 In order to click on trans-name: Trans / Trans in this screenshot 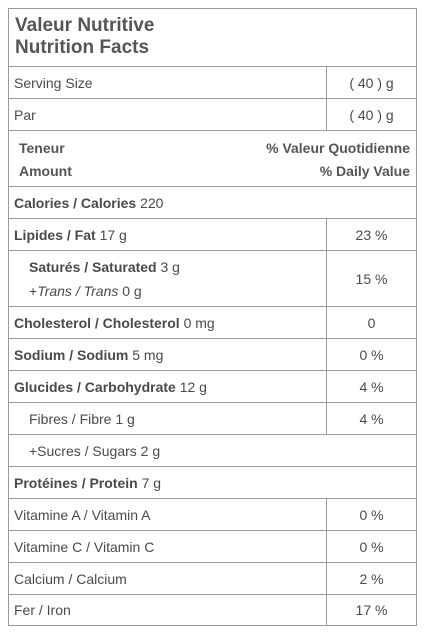, I will do `click(78, 290)`.